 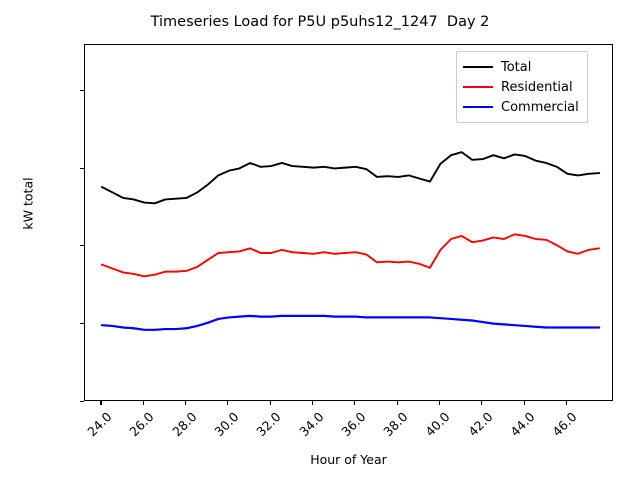 What do you see at coordinates (141, 424) in the screenshot?
I see `x-tick-label: 26.0` at bounding box center [141, 424].